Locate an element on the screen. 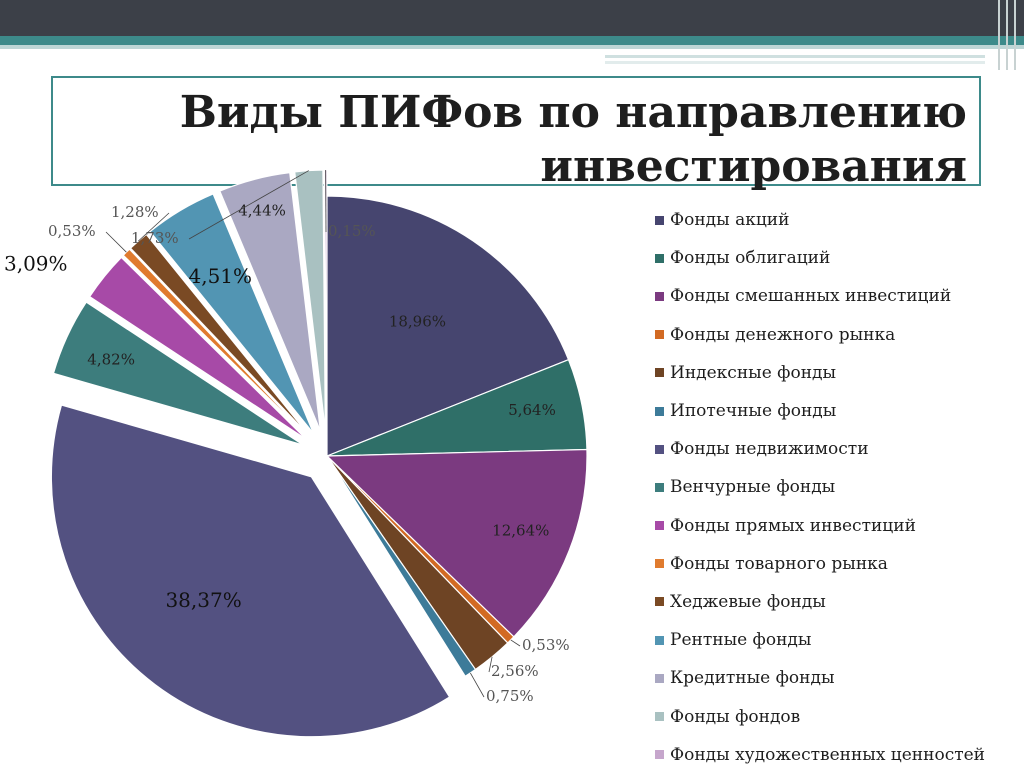  legend-item: Венчурные фонды is located at coordinates (835, 487).